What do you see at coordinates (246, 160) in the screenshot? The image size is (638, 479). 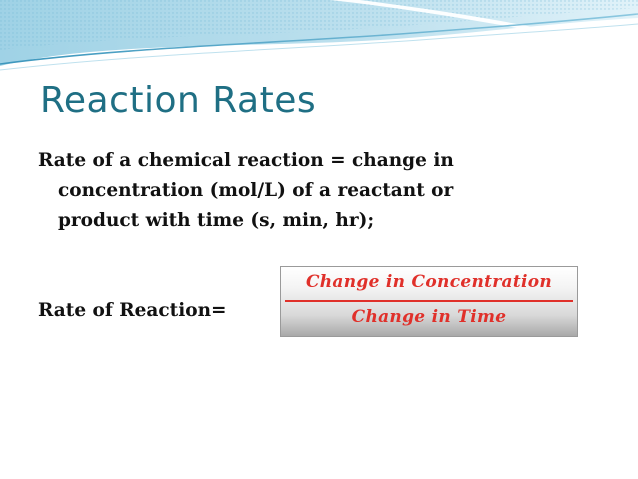 I see `definition-line-1: Rate of a chemical reaction = change in` at bounding box center [246, 160].